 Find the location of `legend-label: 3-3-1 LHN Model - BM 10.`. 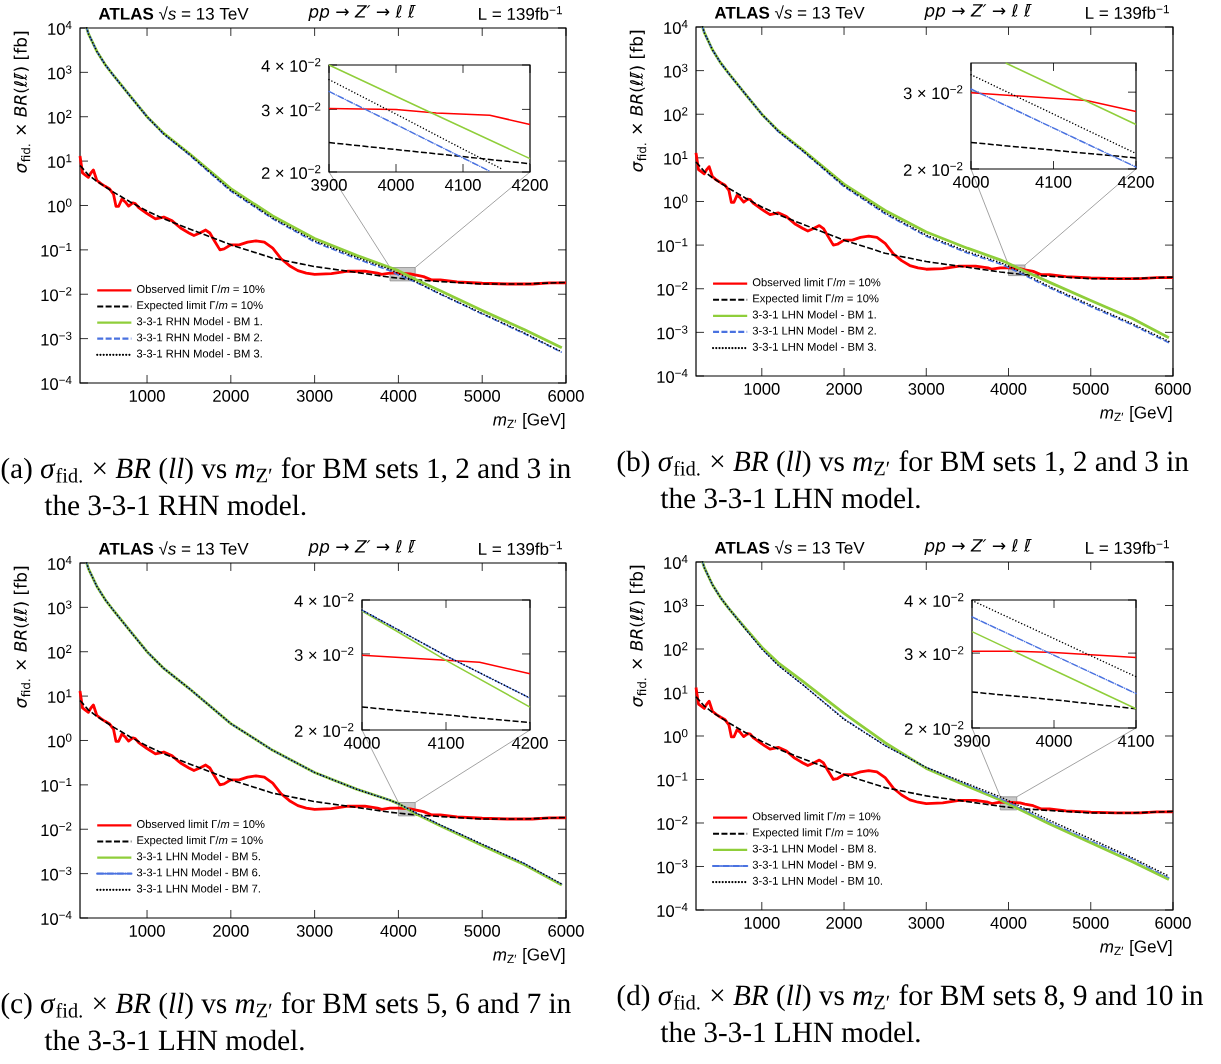

legend-label: 3-3-1 LHN Model - BM 10. is located at coordinates (817, 880).